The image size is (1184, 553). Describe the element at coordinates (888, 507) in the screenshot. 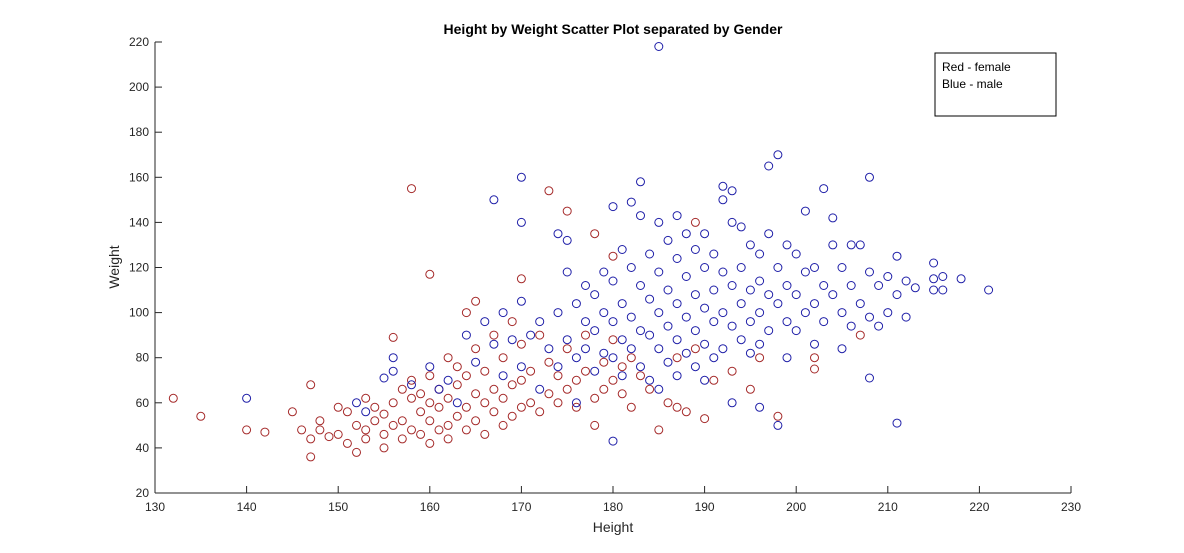

I see `x-tick-label: 210` at that location.